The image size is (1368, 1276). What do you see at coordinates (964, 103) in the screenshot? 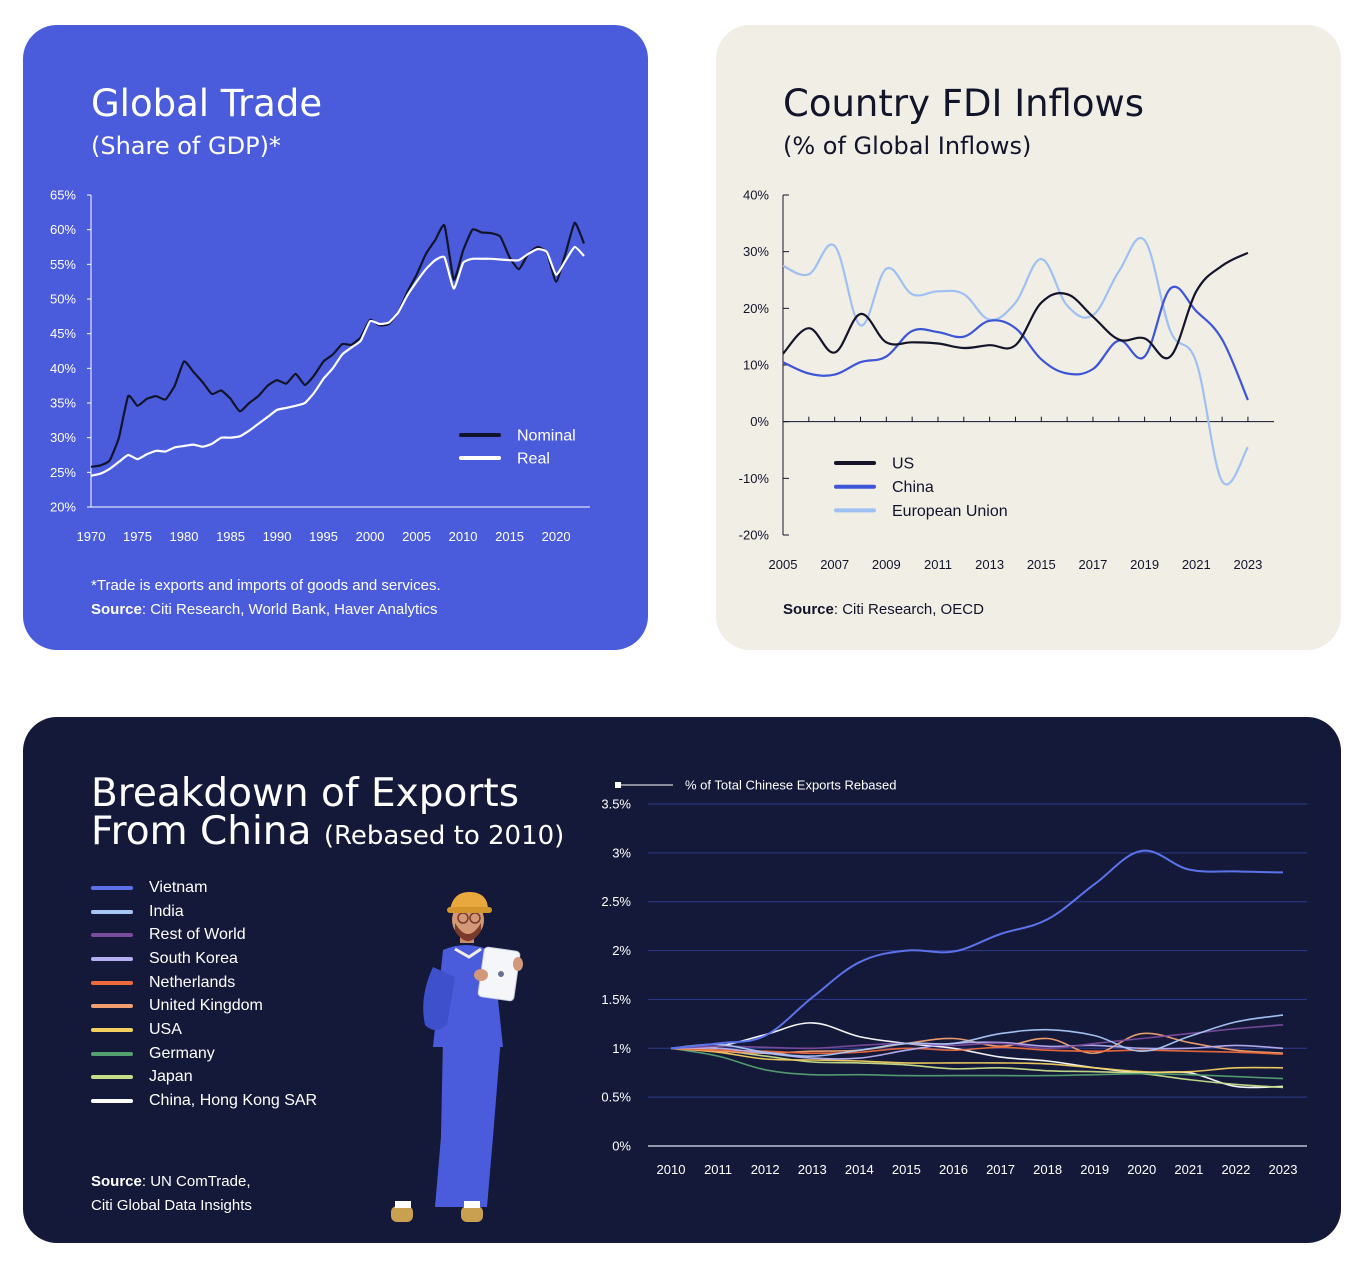
I see `fdi-chart-title: Country FDI Inflows` at bounding box center [964, 103].